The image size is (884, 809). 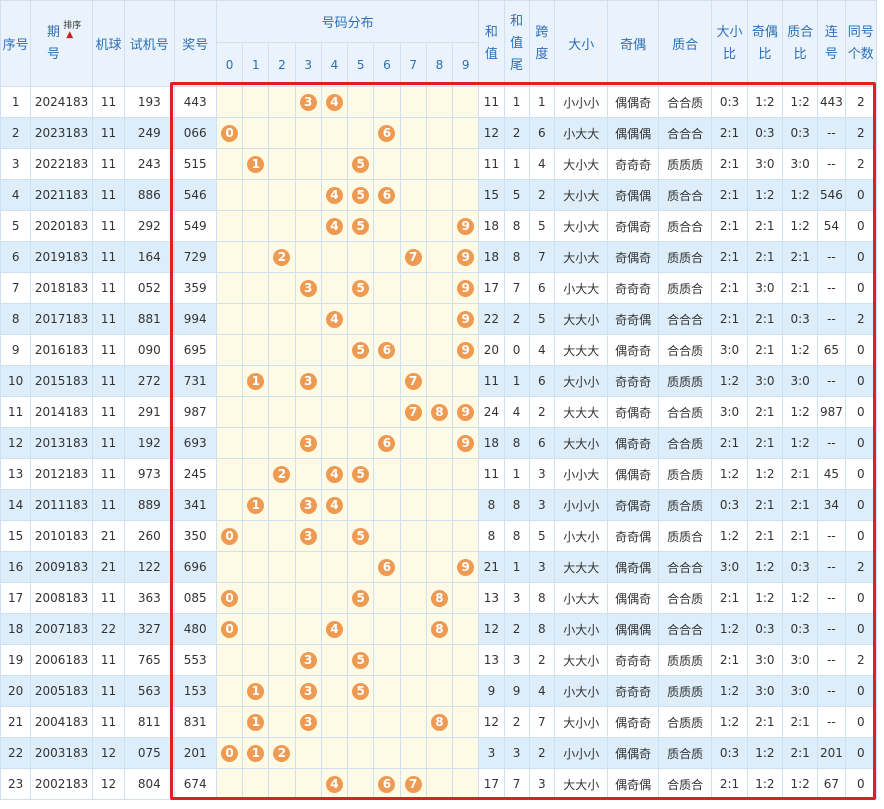 I want to click on digit-header: 9, so click(x=466, y=64).